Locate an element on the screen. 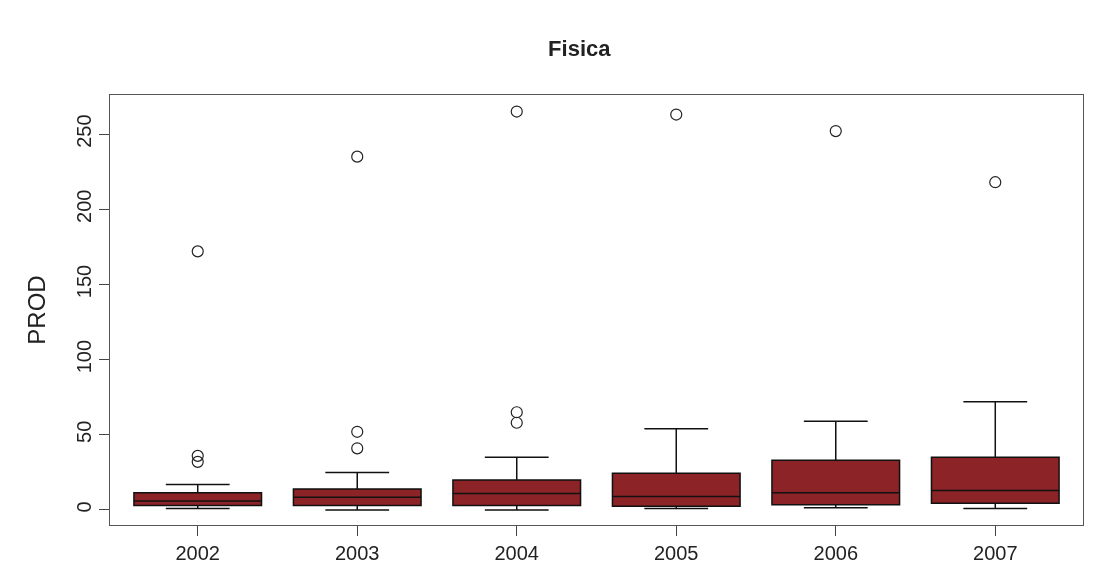 The height and width of the screenshot is (585, 1093). y-tick-label: 0 is located at coordinates (84, 507).